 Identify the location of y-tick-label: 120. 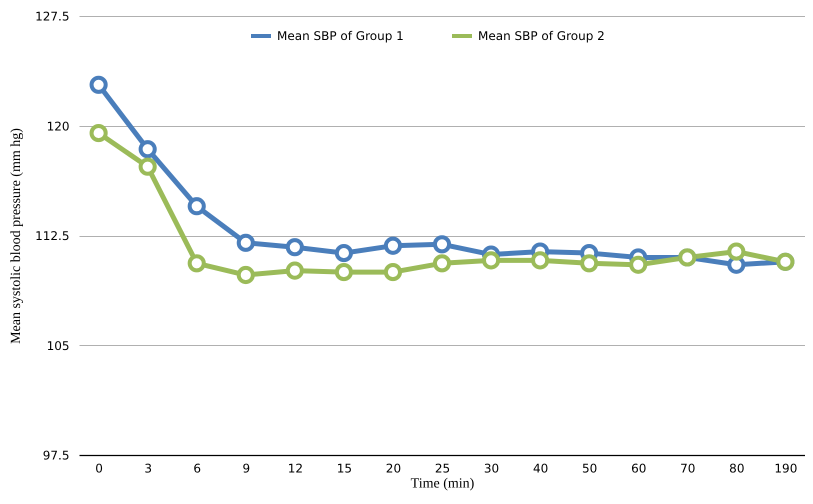
(58, 126).